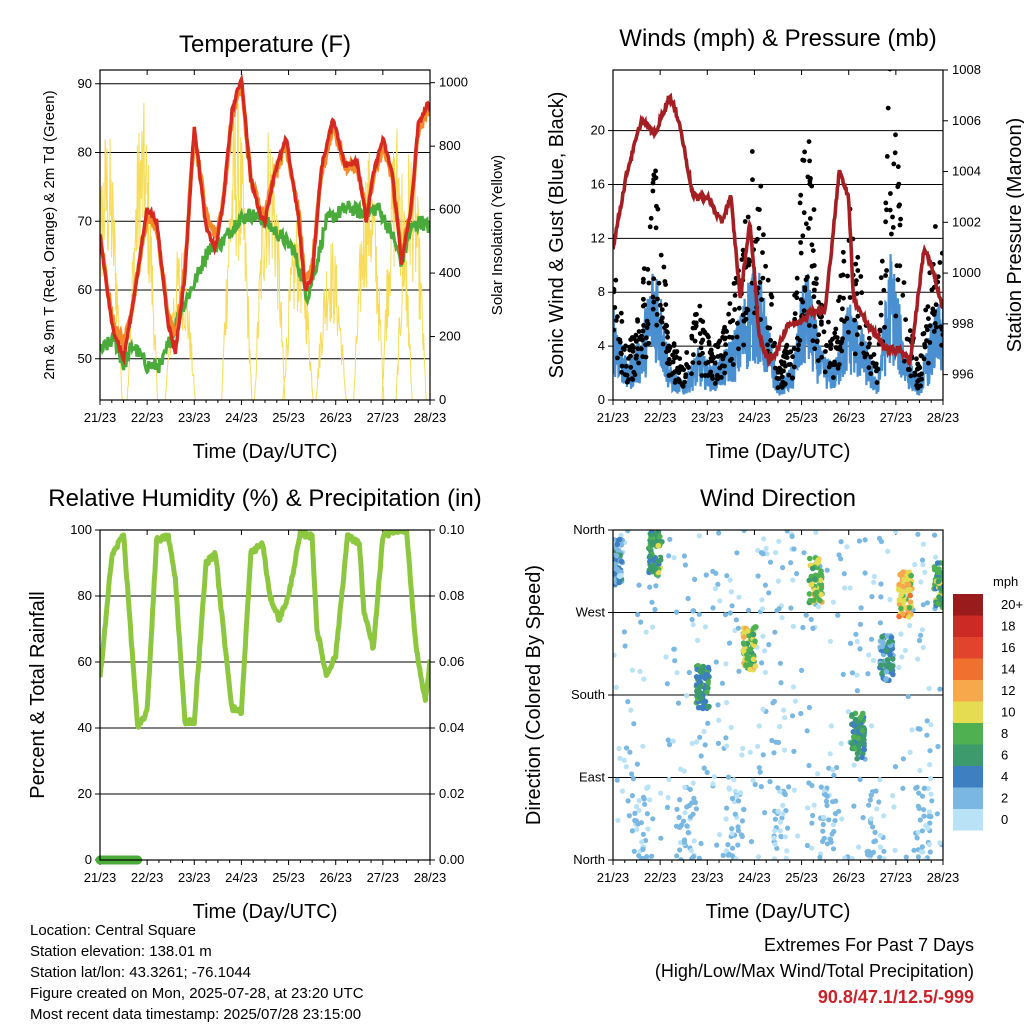 The width and height of the screenshot is (1024, 1025). Describe the element at coordinates (447, 694) in the screenshot. I see `y2-axis-ticks: 0.00 0.02 0.04 0.06 0.08 0.10` at that location.